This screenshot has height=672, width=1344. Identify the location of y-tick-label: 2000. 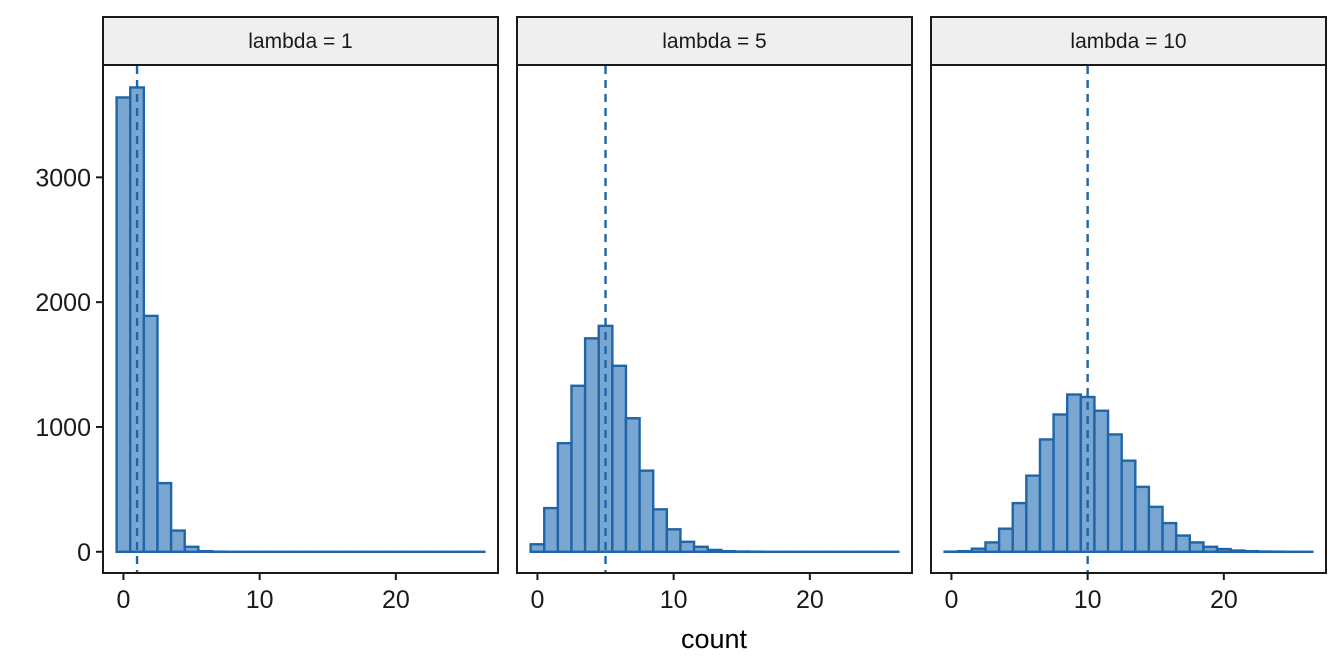
(63, 303).